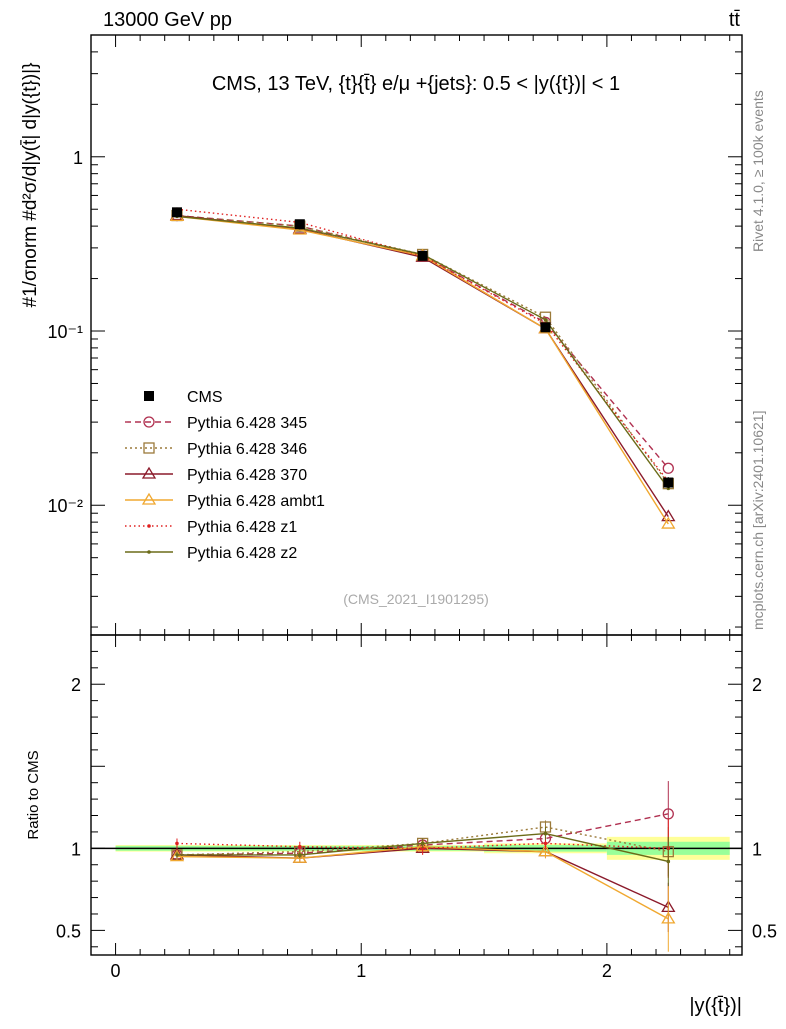 Image resolution: width=786 pixels, height=1029 pixels. Describe the element at coordinates (715, 1006) in the screenshot. I see `x-axis-label: |y({t̄})|` at that location.